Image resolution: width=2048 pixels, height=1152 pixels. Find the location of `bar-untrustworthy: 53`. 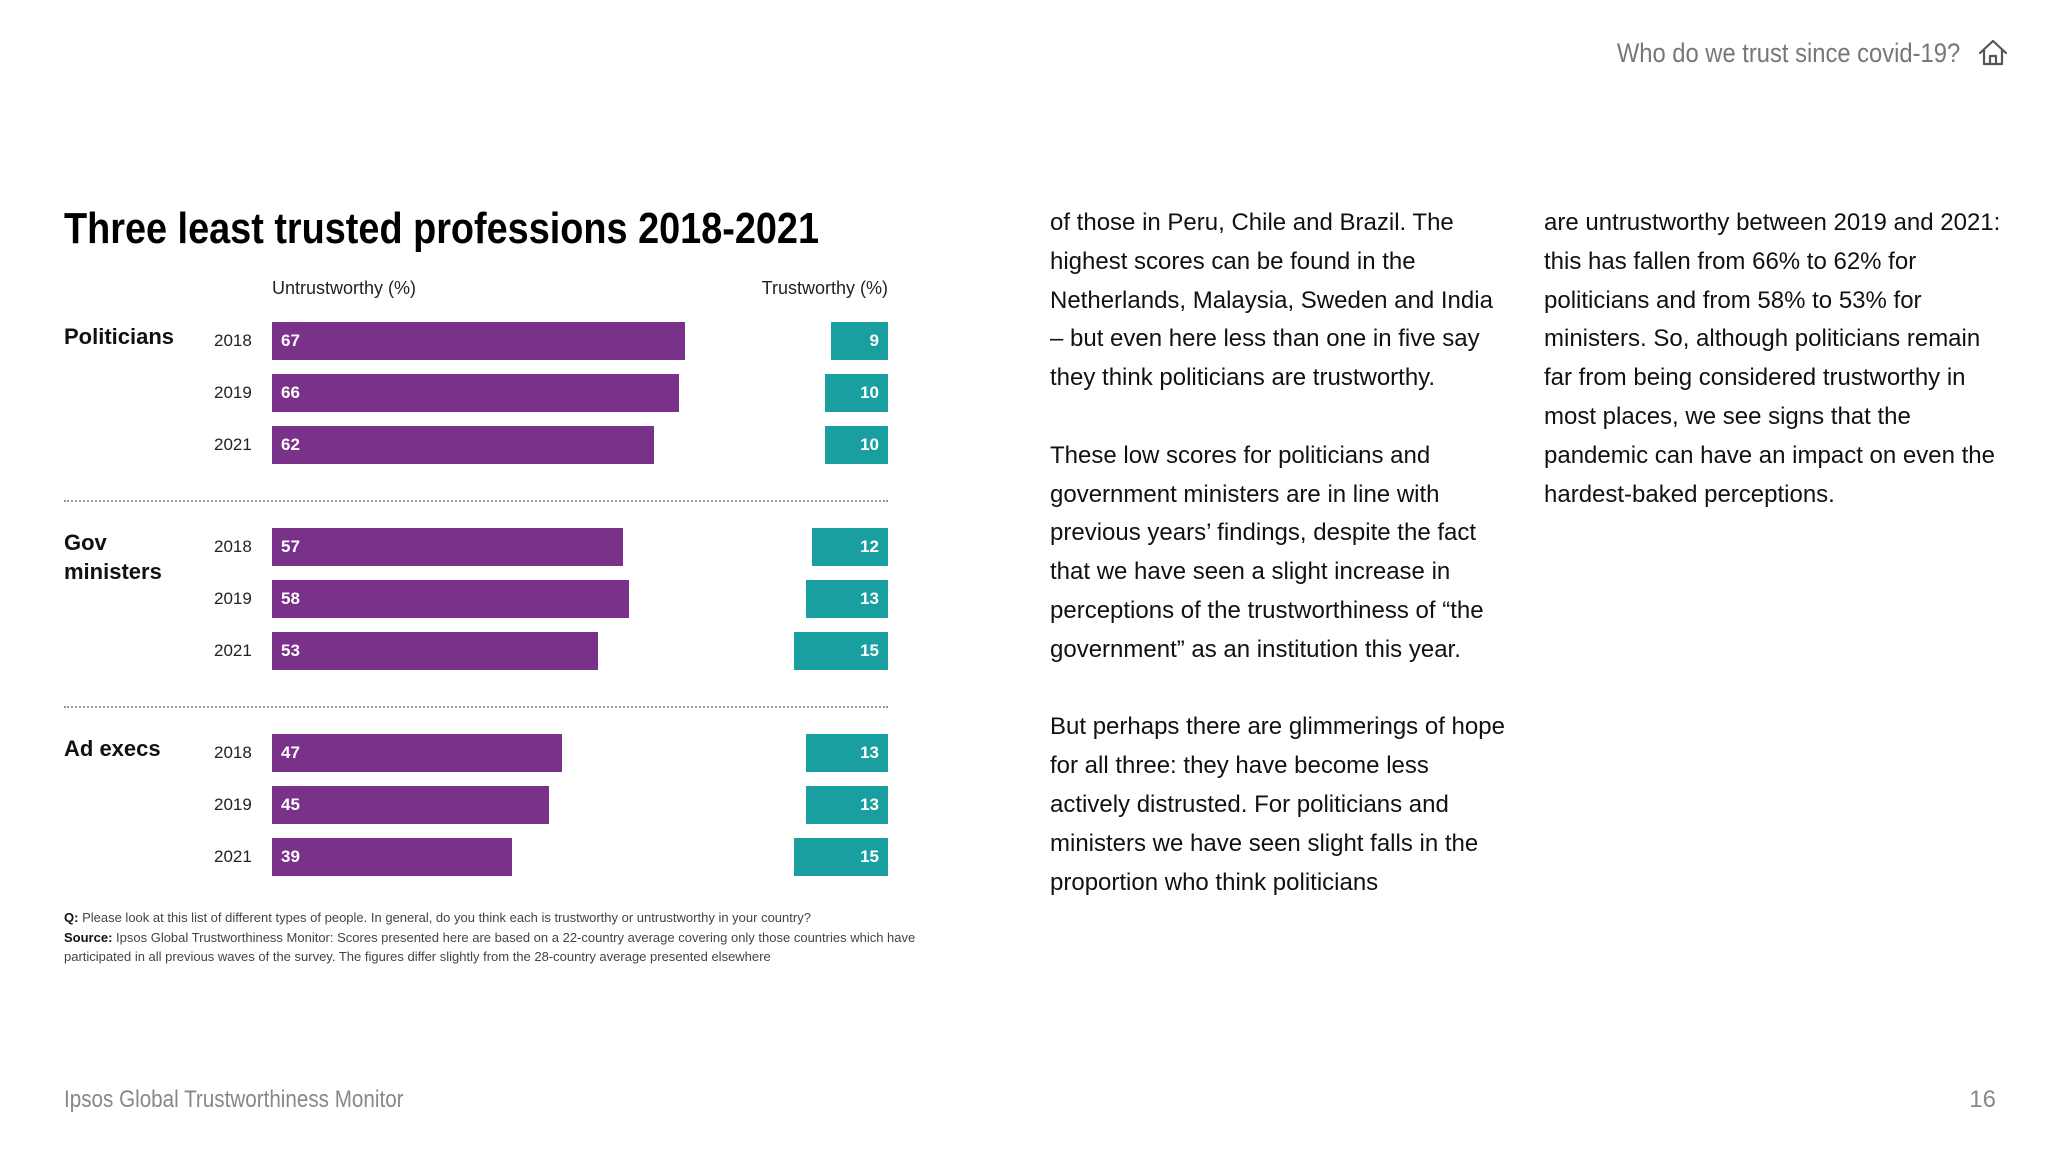

bar-untrustworthy: 53 is located at coordinates (435, 651).